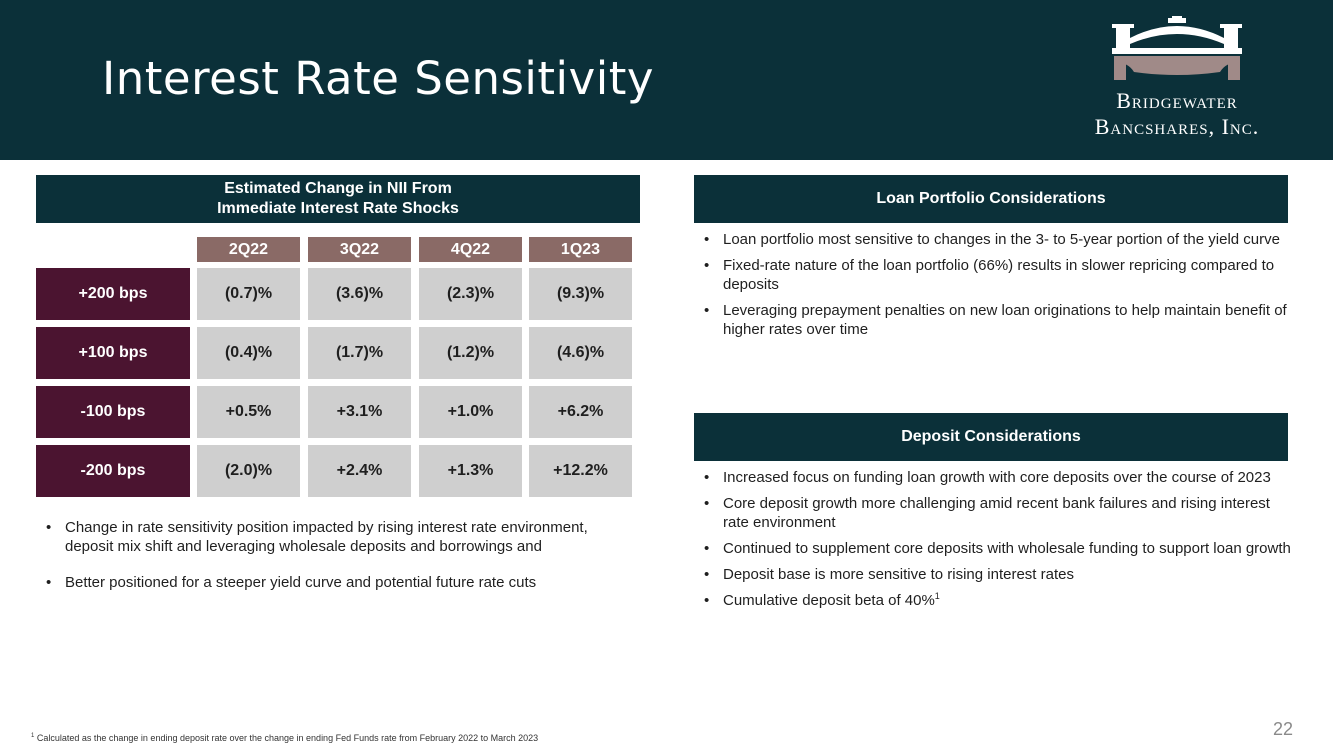 Image resolution: width=1333 pixels, height=749 pixels. What do you see at coordinates (359, 471) in the screenshot?
I see `table-cell: +2.4%` at bounding box center [359, 471].